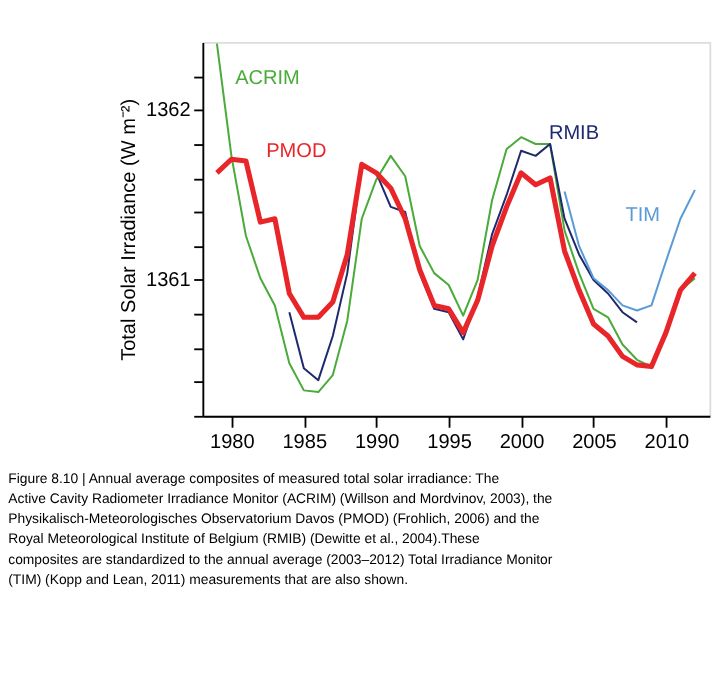  I want to click on series-label: RMIB, so click(574, 133).